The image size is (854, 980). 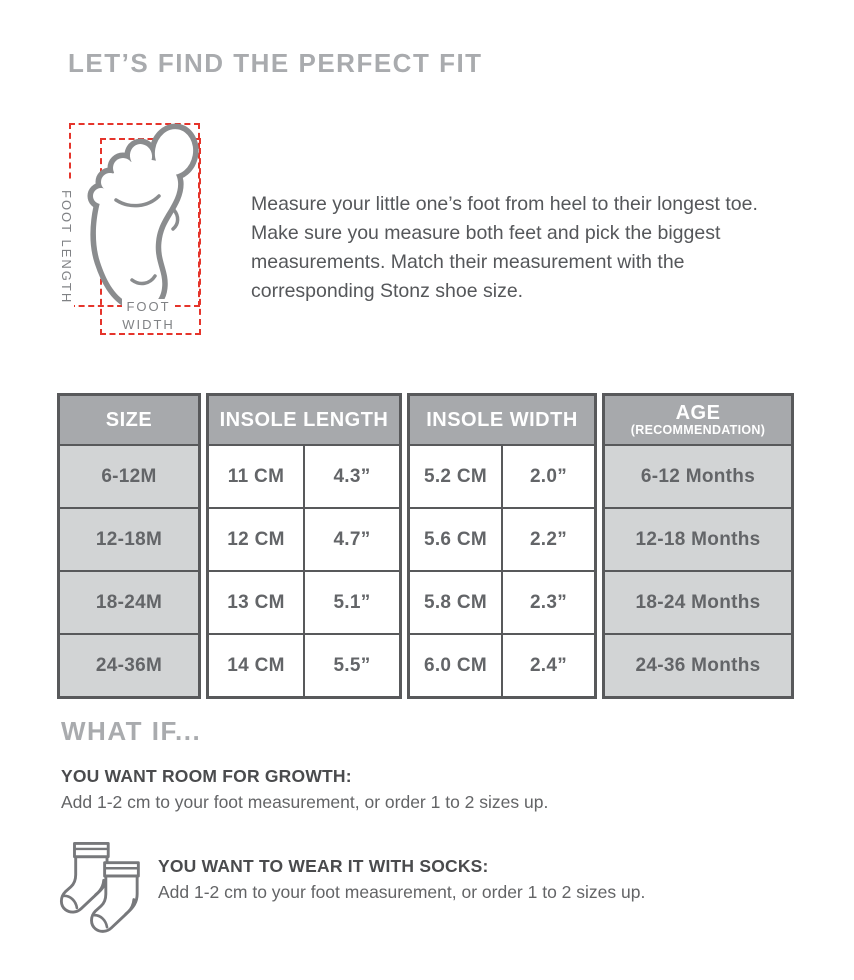 I want to click on table-row: 12 CM 4.7”, so click(x=304, y=538).